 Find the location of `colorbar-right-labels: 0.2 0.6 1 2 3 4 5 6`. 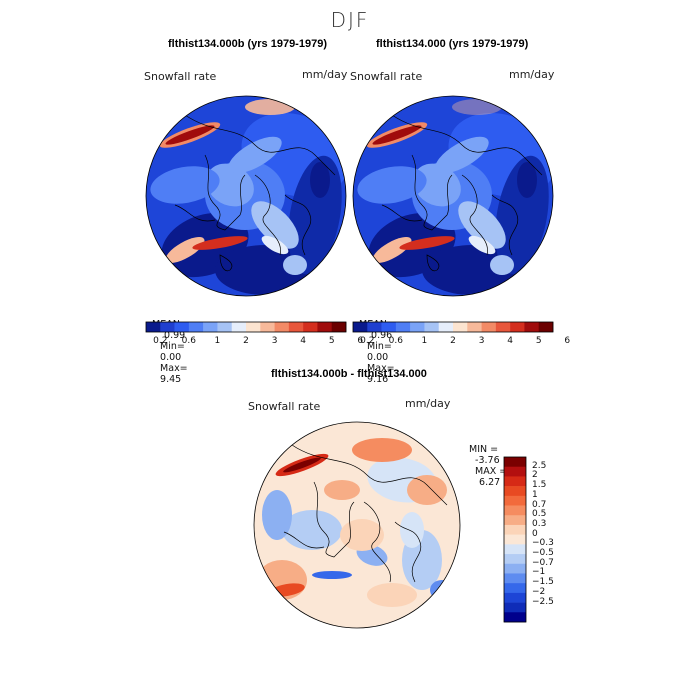

colorbar-right-labels: 0.2 0.6 1 2 3 4 5 6 is located at coordinates (461, 342).